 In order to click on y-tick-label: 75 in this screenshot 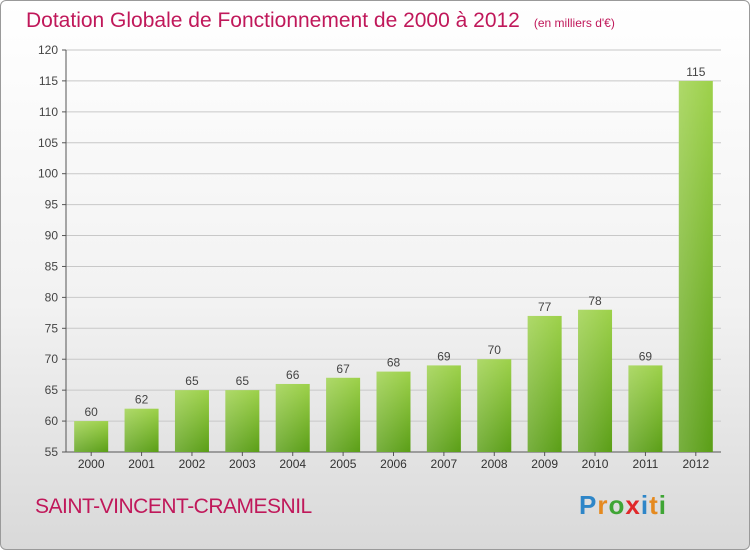, I will do `click(52, 328)`.